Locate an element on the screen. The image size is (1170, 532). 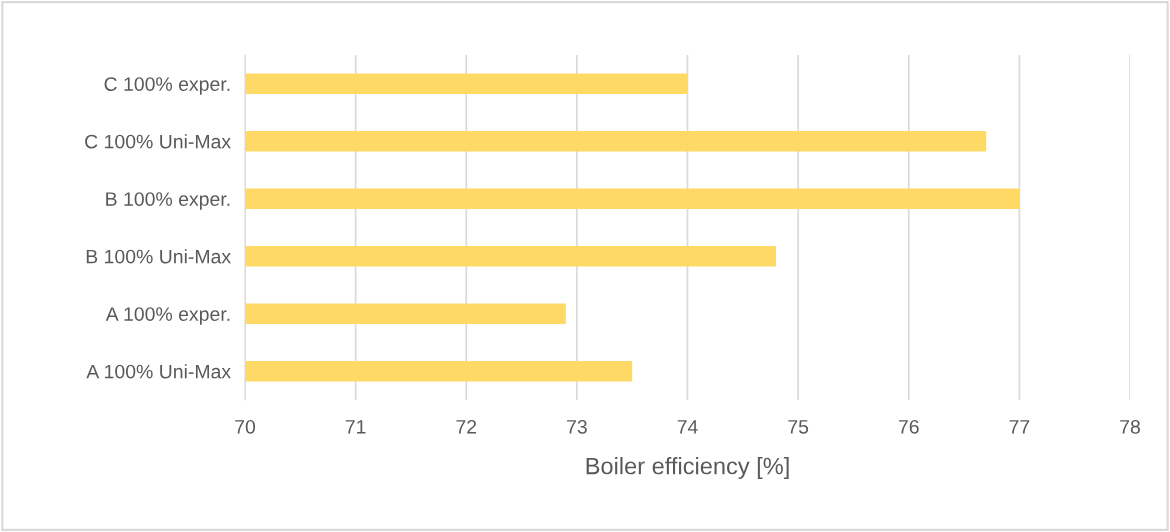
x-axis-title: Boiler efficiency [%] is located at coordinates (687, 468).